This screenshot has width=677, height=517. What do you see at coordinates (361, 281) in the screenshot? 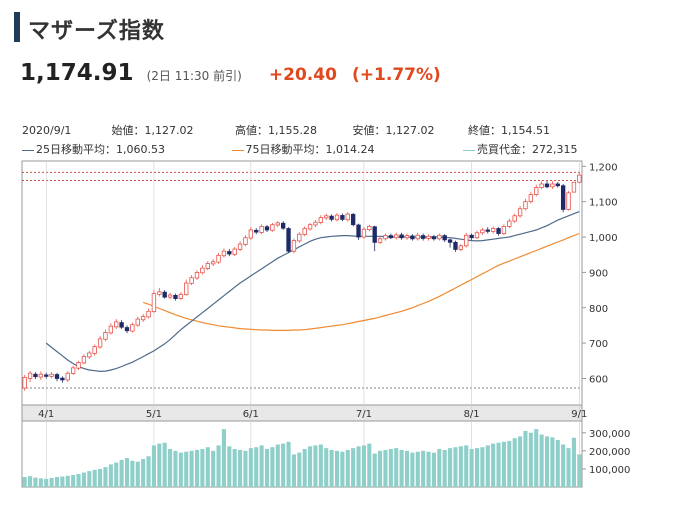
I see `ma75-line` at bounding box center [361, 281].